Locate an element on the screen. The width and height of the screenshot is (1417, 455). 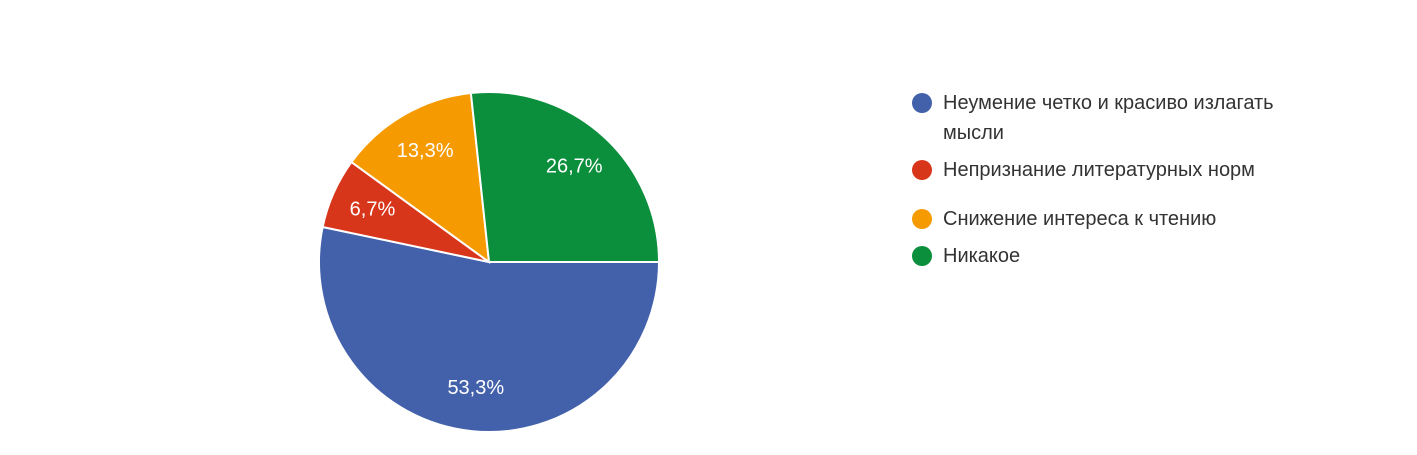
slice-label: 26,7% is located at coordinates (574, 166).